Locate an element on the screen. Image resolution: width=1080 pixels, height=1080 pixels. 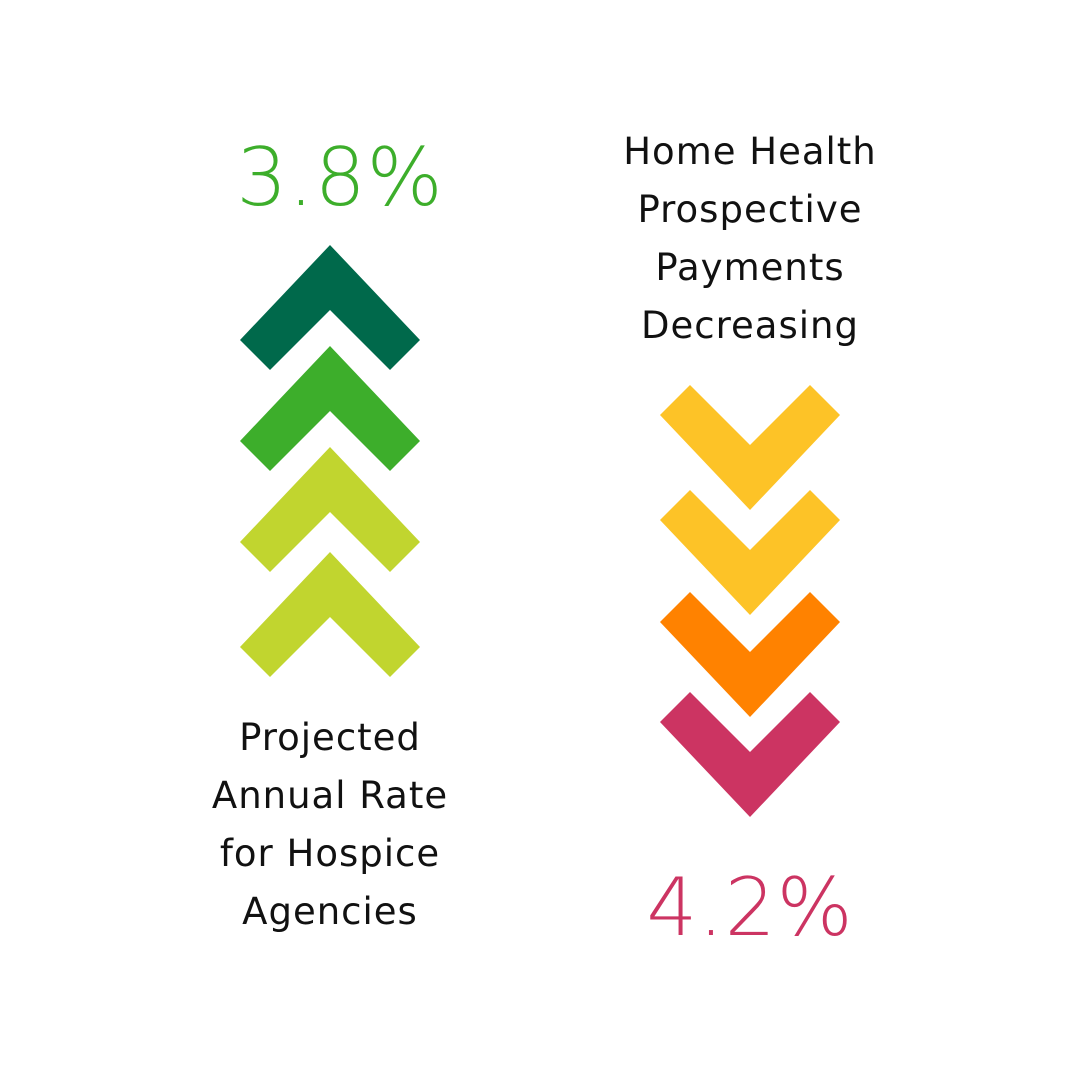
home-health-rate-value: 4.2% is located at coordinates (750, 907).